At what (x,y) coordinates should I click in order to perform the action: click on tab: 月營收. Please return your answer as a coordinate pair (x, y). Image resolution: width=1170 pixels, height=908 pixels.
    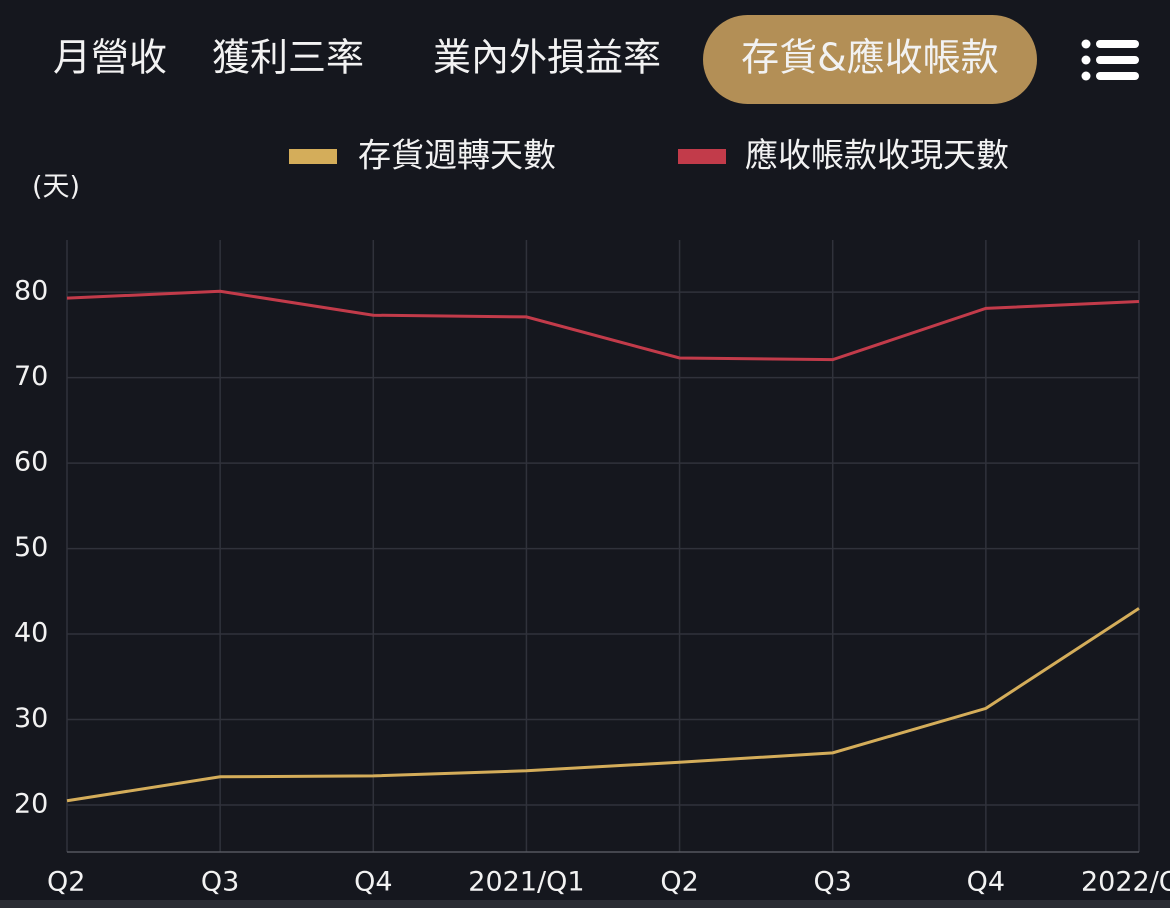
    Looking at the image, I should click on (110, 58).